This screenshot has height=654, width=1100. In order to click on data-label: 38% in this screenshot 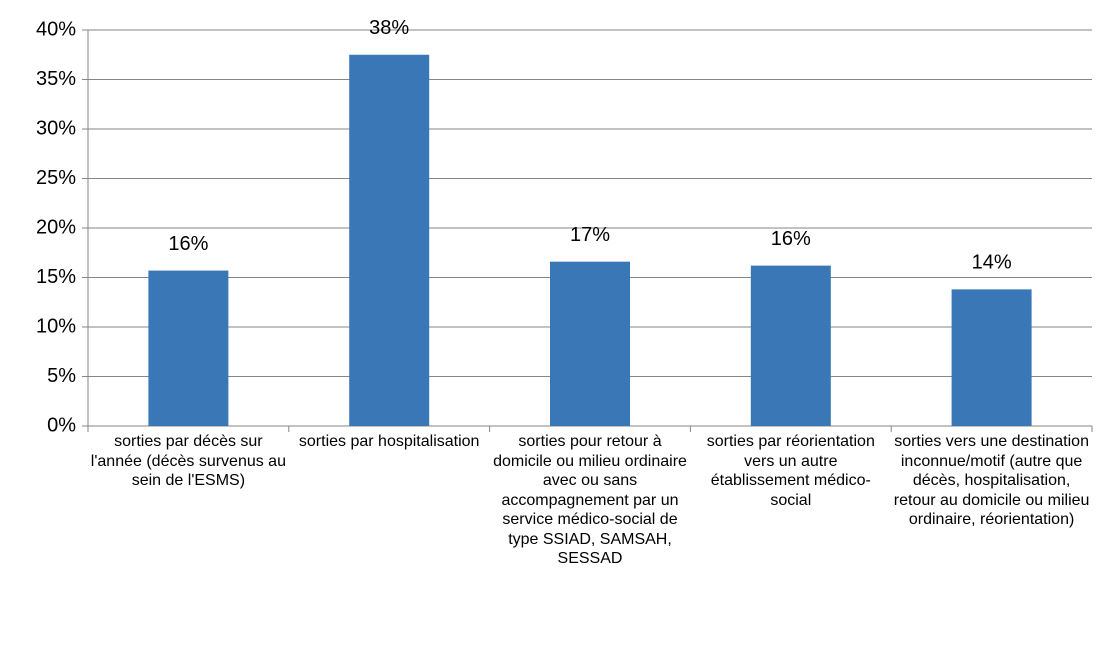, I will do `click(389, 28)`.